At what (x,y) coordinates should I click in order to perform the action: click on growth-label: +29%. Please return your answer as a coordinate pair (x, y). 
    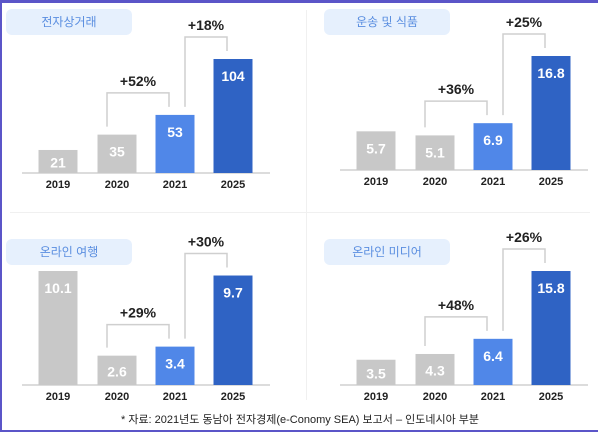
    Looking at the image, I should click on (138, 313).